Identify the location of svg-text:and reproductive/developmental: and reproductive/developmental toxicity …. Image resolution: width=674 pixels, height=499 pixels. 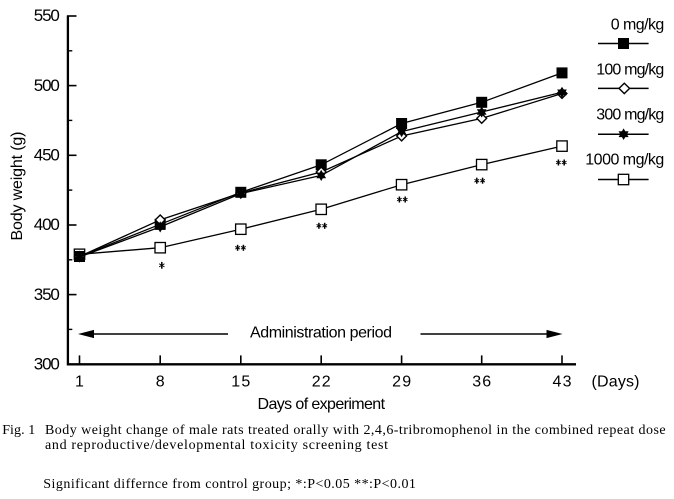
(216, 445).